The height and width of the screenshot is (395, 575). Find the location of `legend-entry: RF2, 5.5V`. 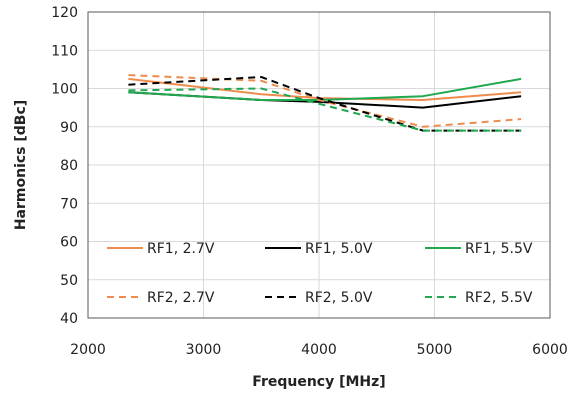

legend-entry: RF2, 5.5V is located at coordinates (479, 298).